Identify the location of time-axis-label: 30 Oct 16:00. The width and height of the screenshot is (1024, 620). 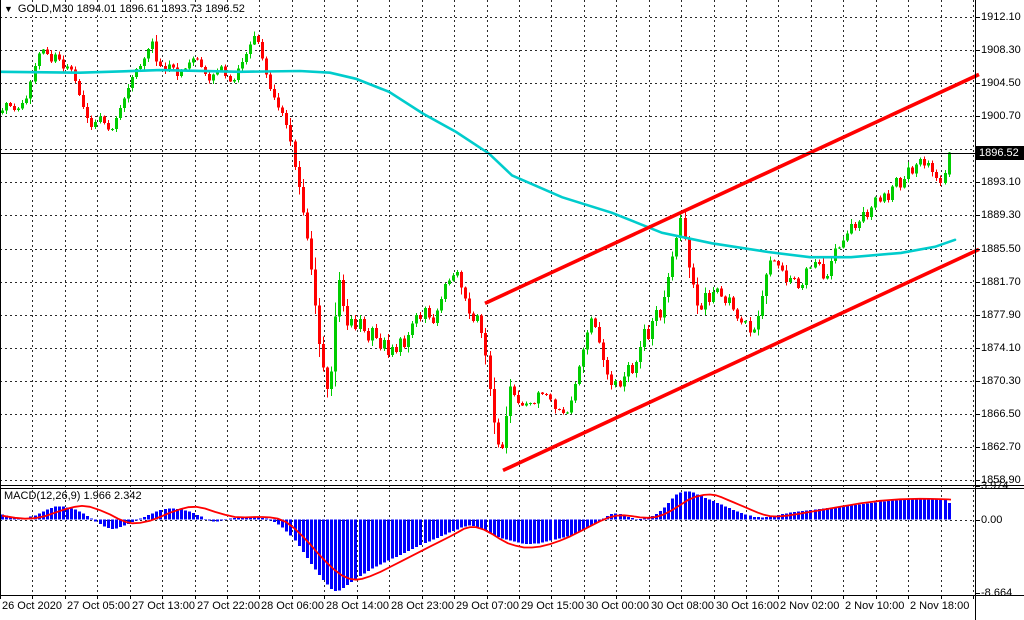
(747, 606).